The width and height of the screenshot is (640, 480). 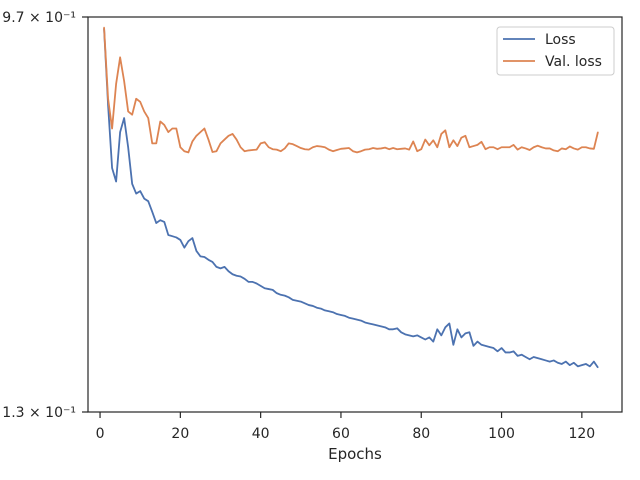 What do you see at coordinates (345, 427) in the screenshot?
I see `x-axis-ticks: 0 20 40 60 80 100 120` at bounding box center [345, 427].